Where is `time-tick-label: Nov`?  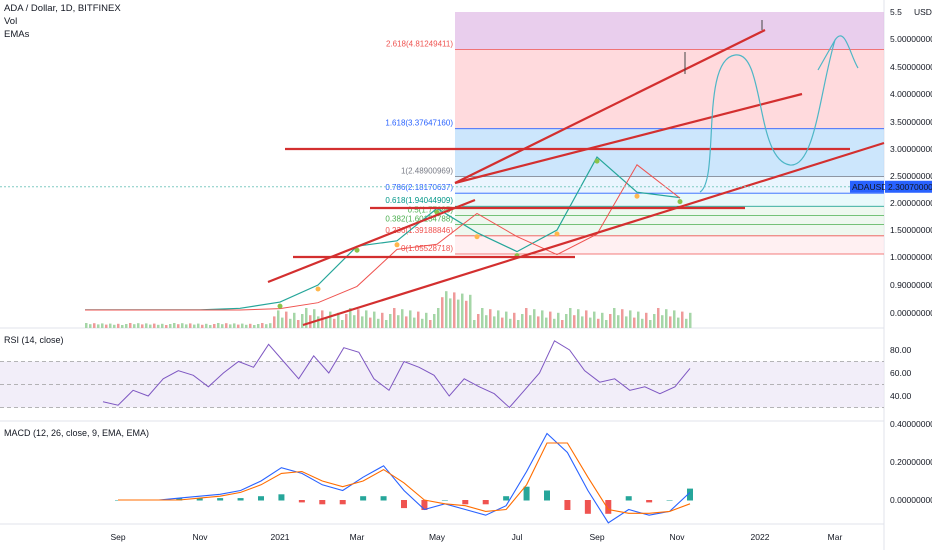
time-tick-label: Nov is located at coordinates (200, 537).